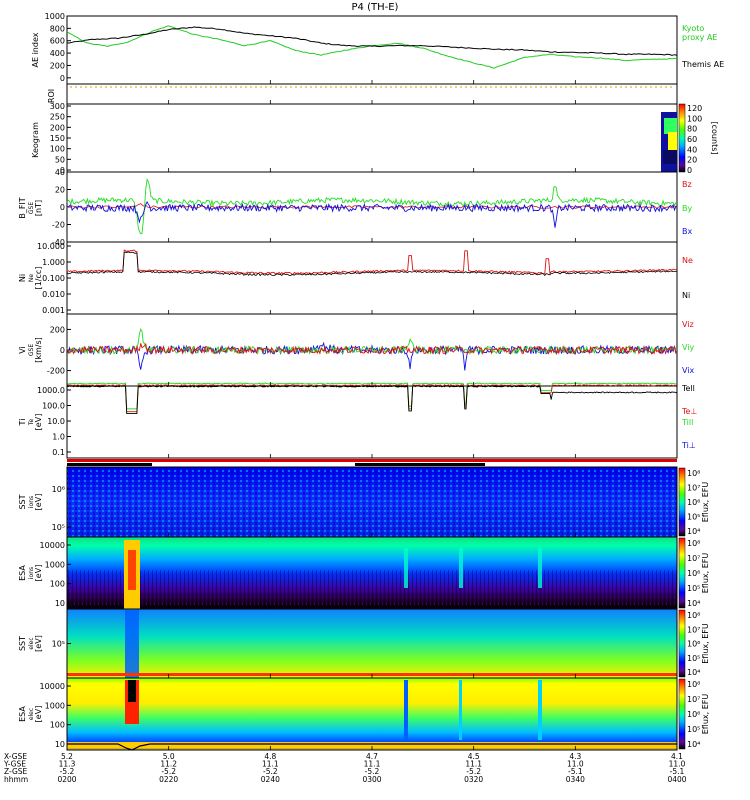  What do you see at coordinates (51, 246) in the screenshot?
I see `density-ytick-label: 10.000` at bounding box center [51, 246].